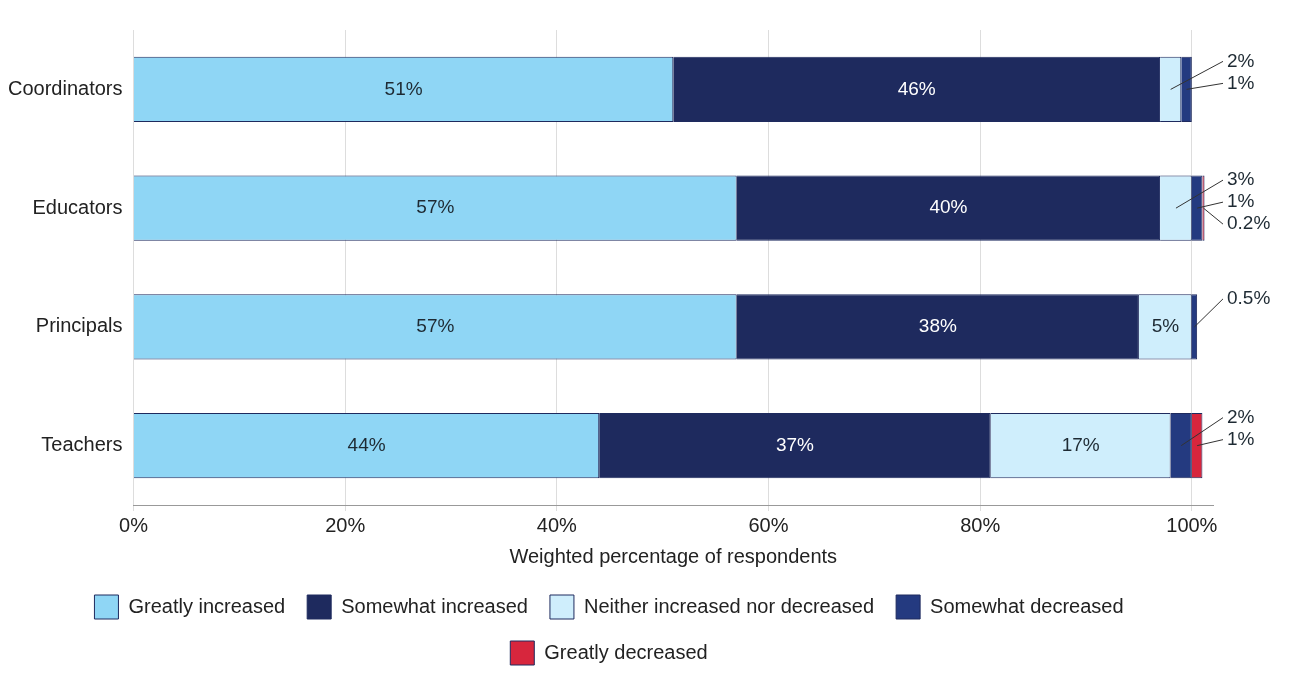 This screenshot has width=1293, height=675. What do you see at coordinates (626, 651) in the screenshot?
I see `legend-label: Greatly decreased` at bounding box center [626, 651].